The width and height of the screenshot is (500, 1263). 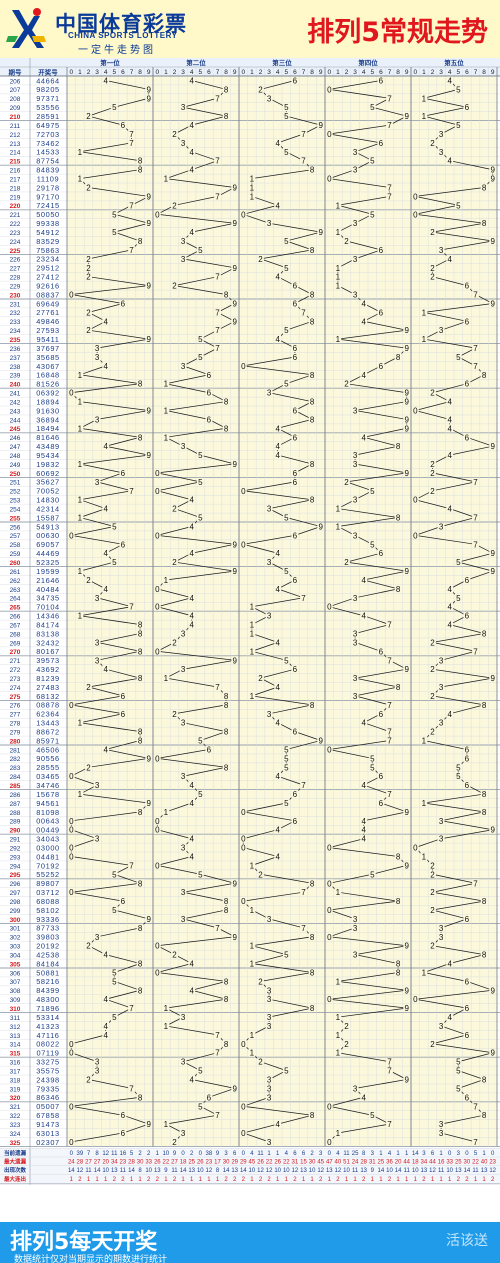 What do you see at coordinates (48, 1026) in the screenshot?
I see `draw-number: 41323` at bounding box center [48, 1026].